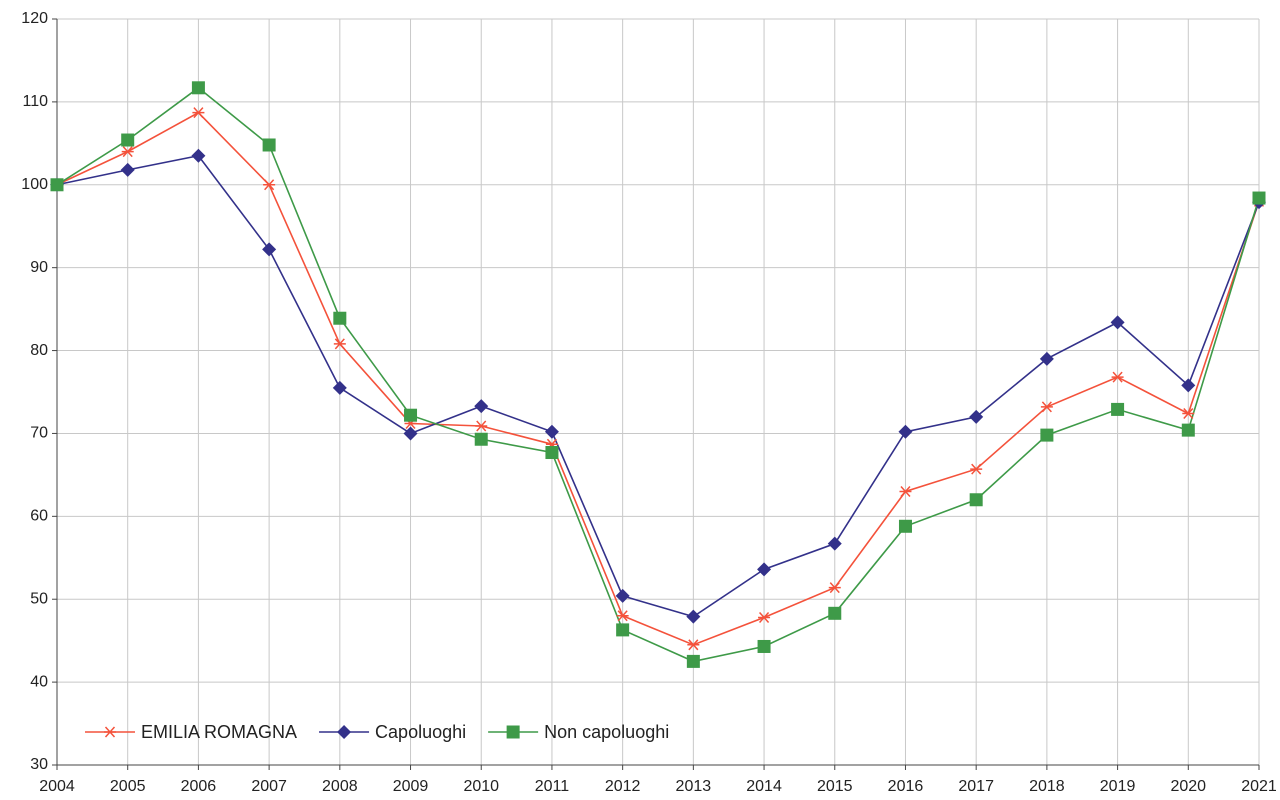 This screenshot has height=800, width=1280. I want to click on x-tick-label: 2013, so click(694, 786).